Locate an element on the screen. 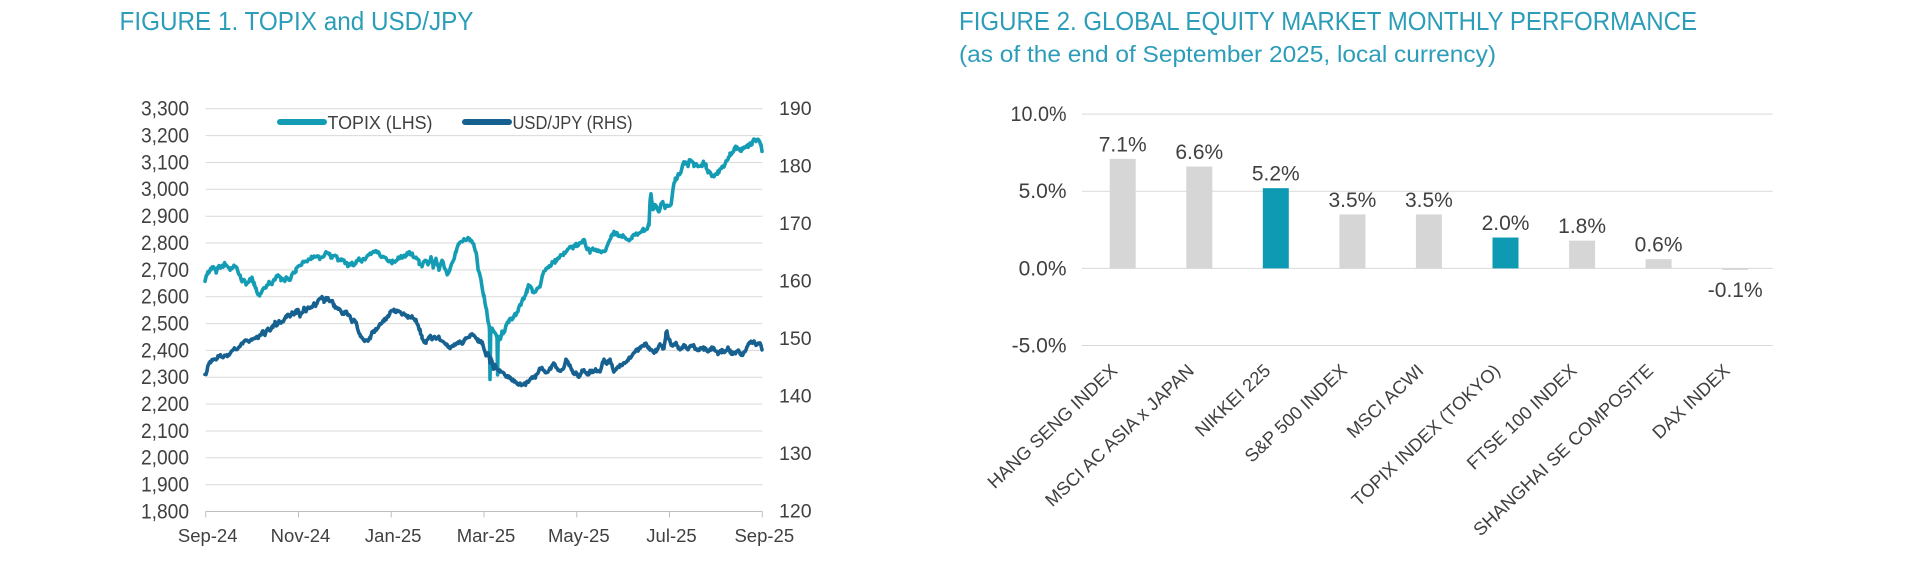 The height and width of the screenshot is (583, 1920). svg-text: 3,000 is located at coordinates (165, 189).